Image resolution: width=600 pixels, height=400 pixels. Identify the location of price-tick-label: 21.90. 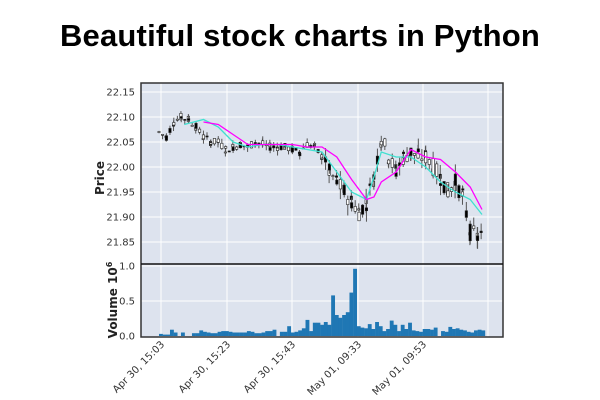
(120, 218).